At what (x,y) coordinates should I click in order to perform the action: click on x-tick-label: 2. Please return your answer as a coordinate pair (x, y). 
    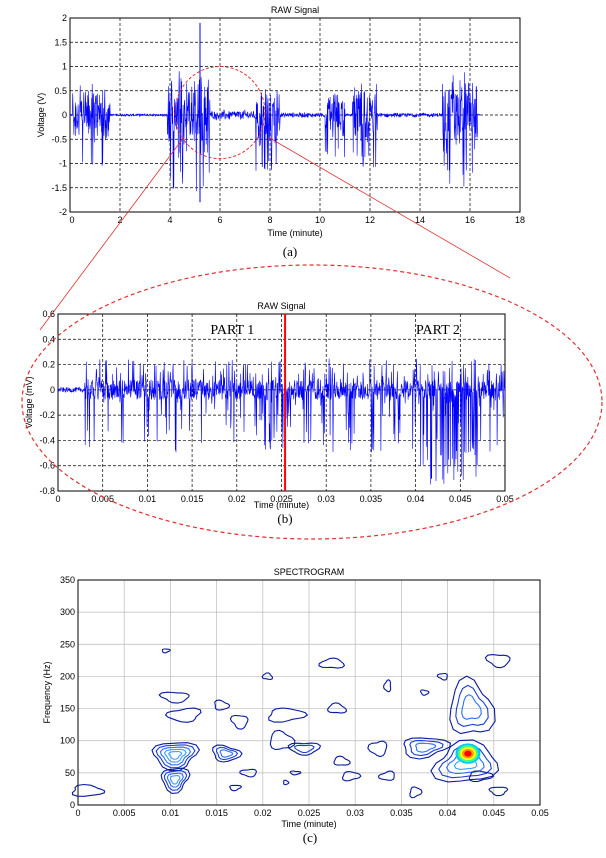
    Looking at the image, I should click on (119, 220).